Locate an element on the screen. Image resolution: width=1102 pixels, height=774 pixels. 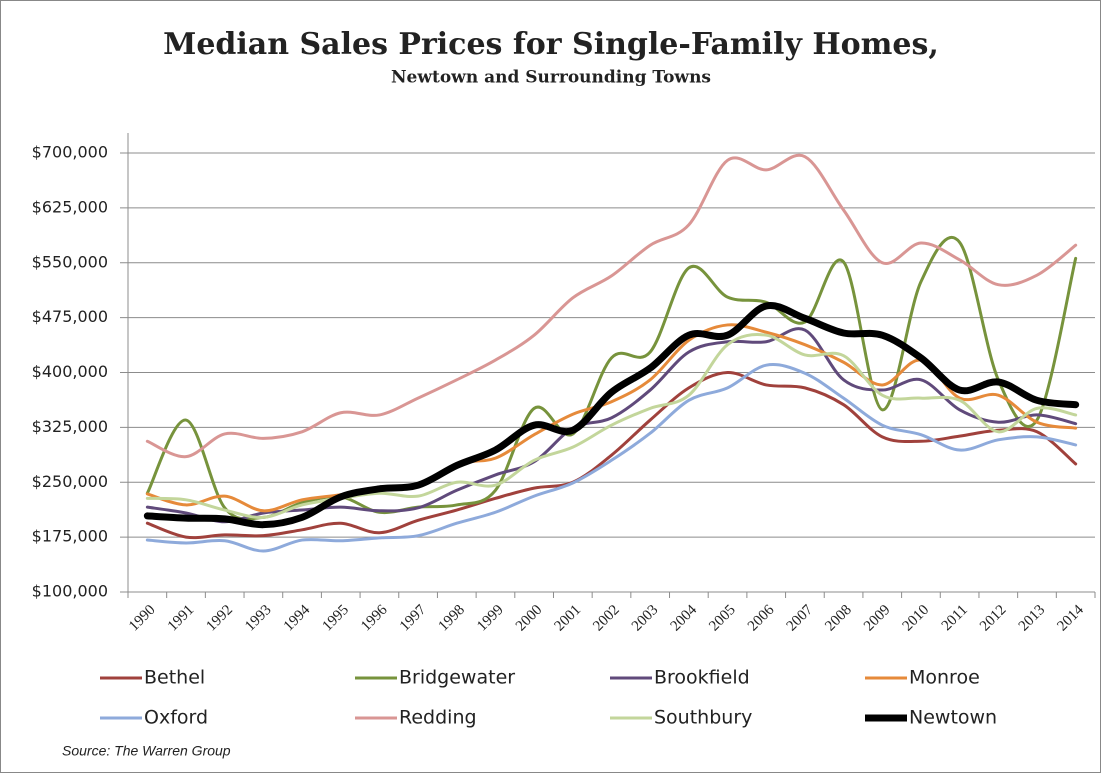
y-tick-label: $325,000 is located at coordinates (70, 426).